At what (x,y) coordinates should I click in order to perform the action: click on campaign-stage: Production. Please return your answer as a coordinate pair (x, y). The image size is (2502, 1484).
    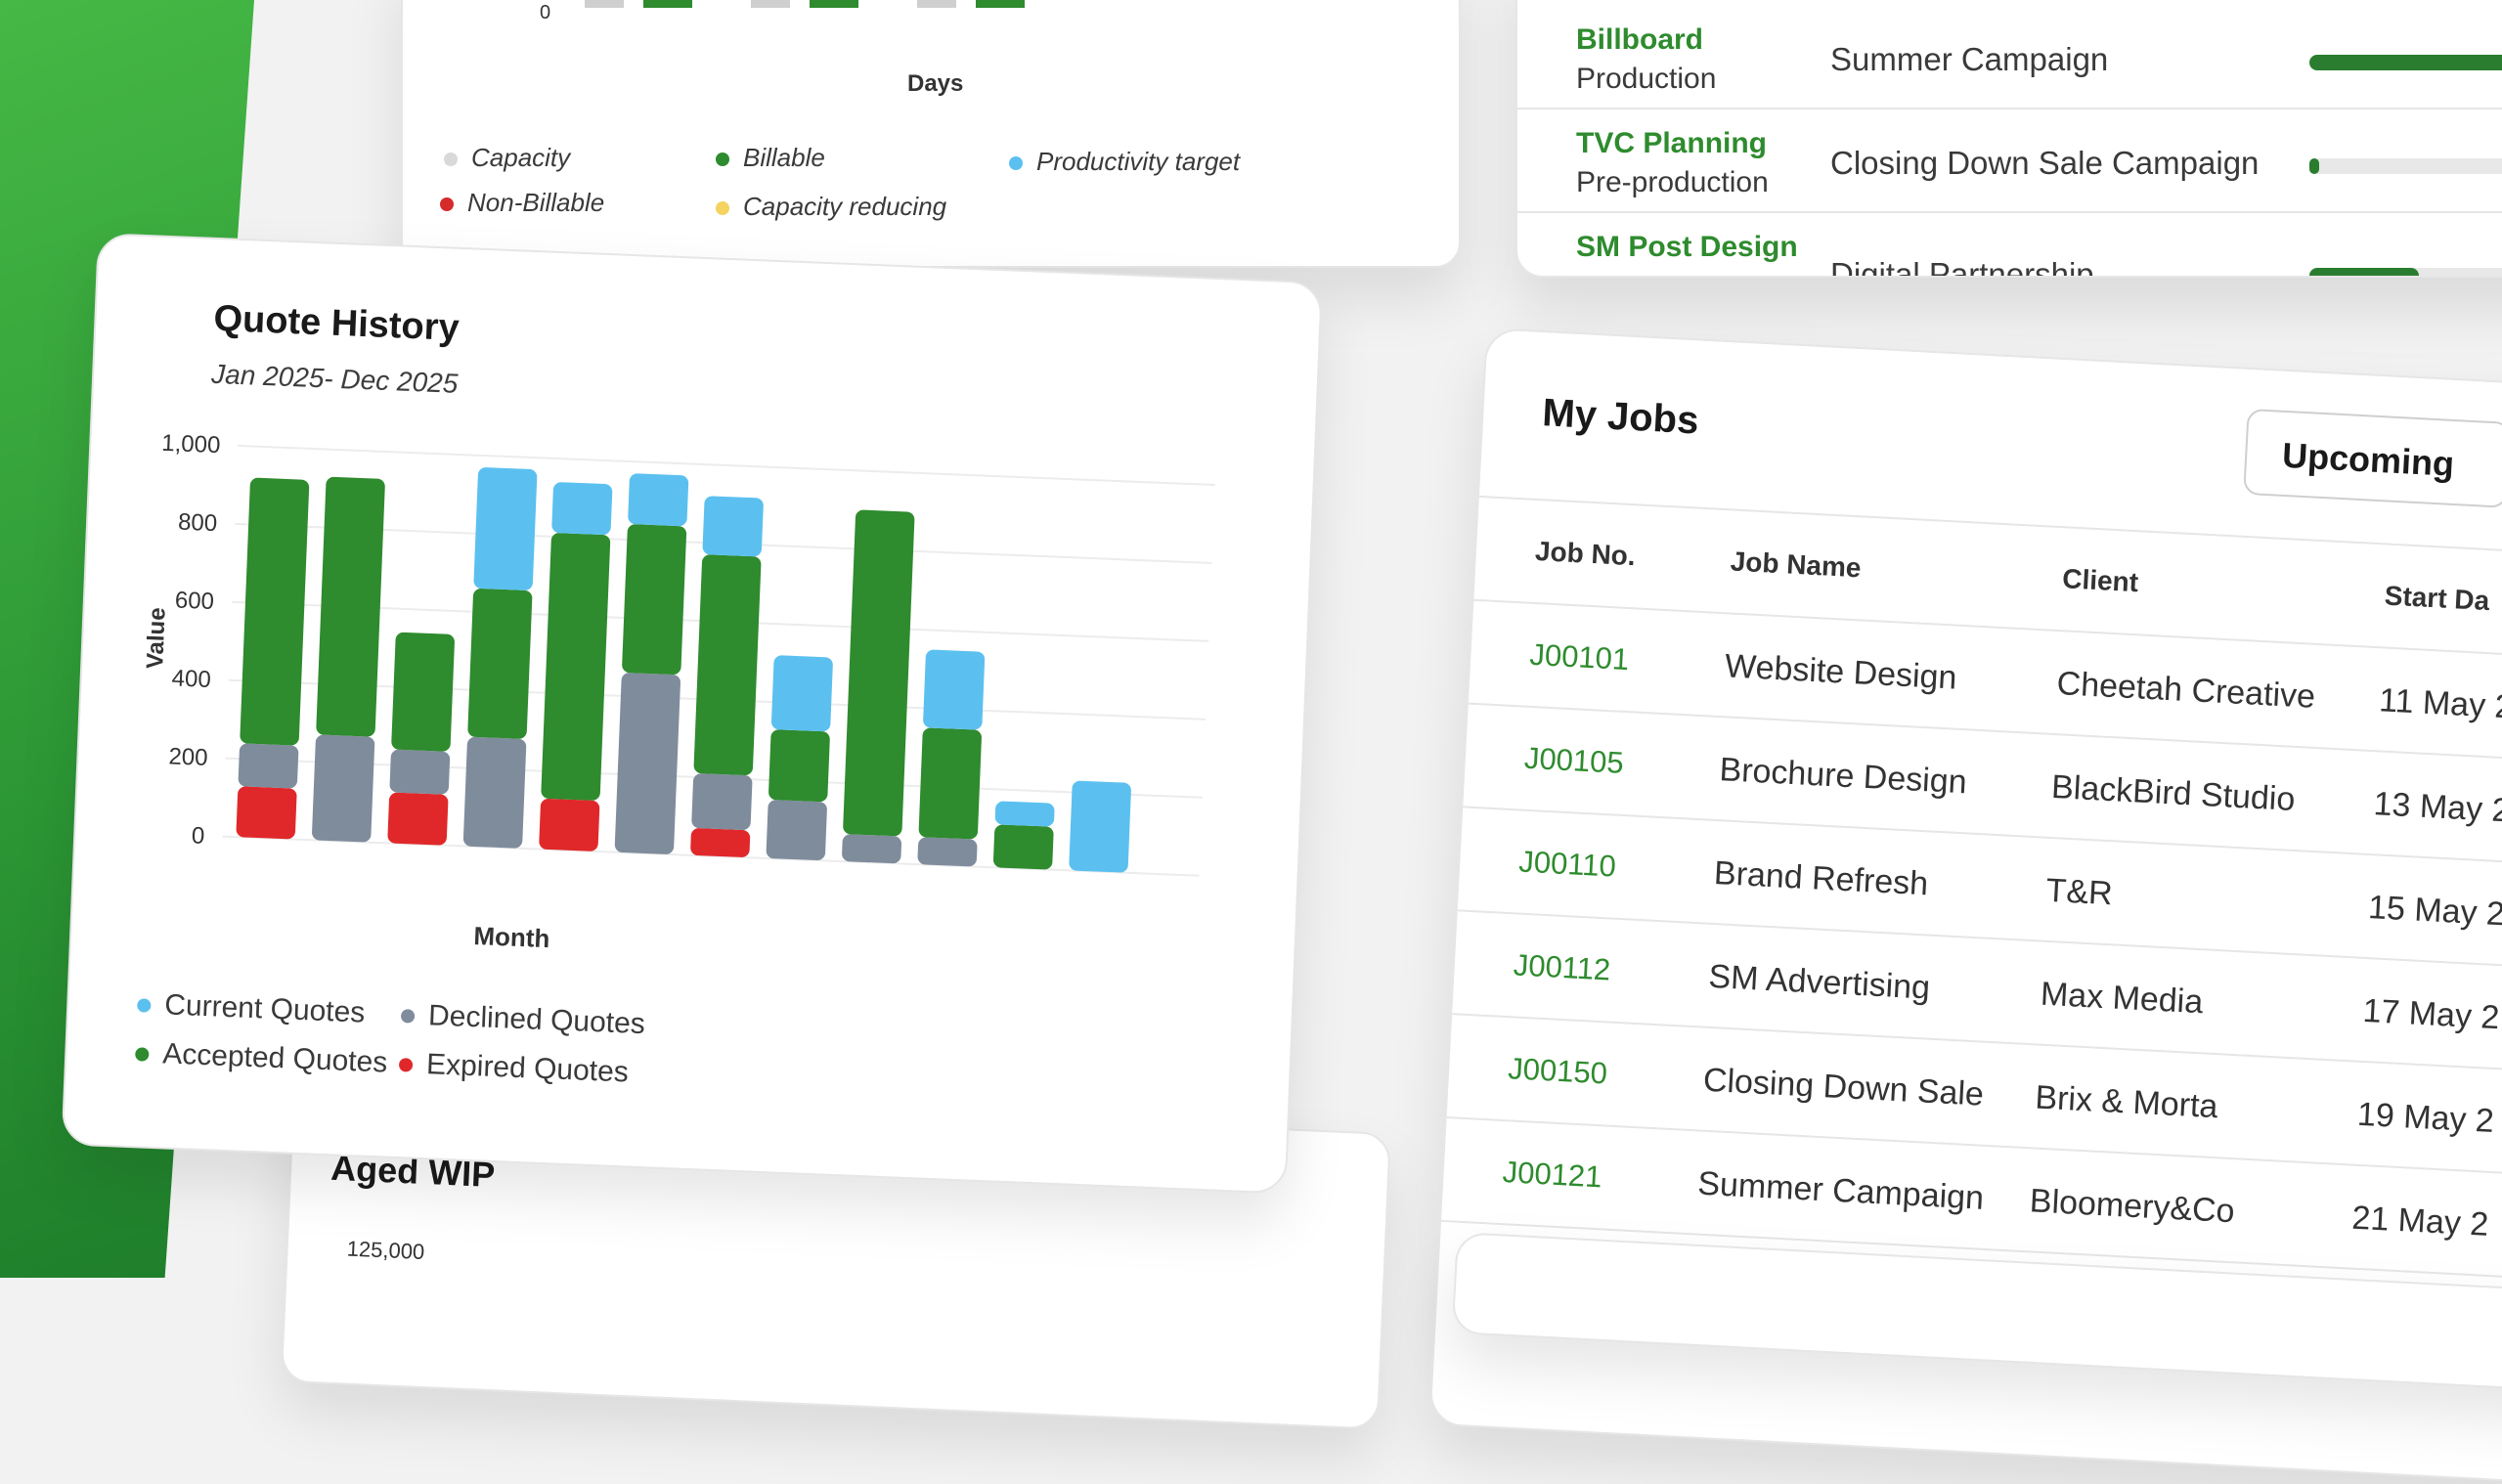
    Looking at the image, I should click on (1647, 79).